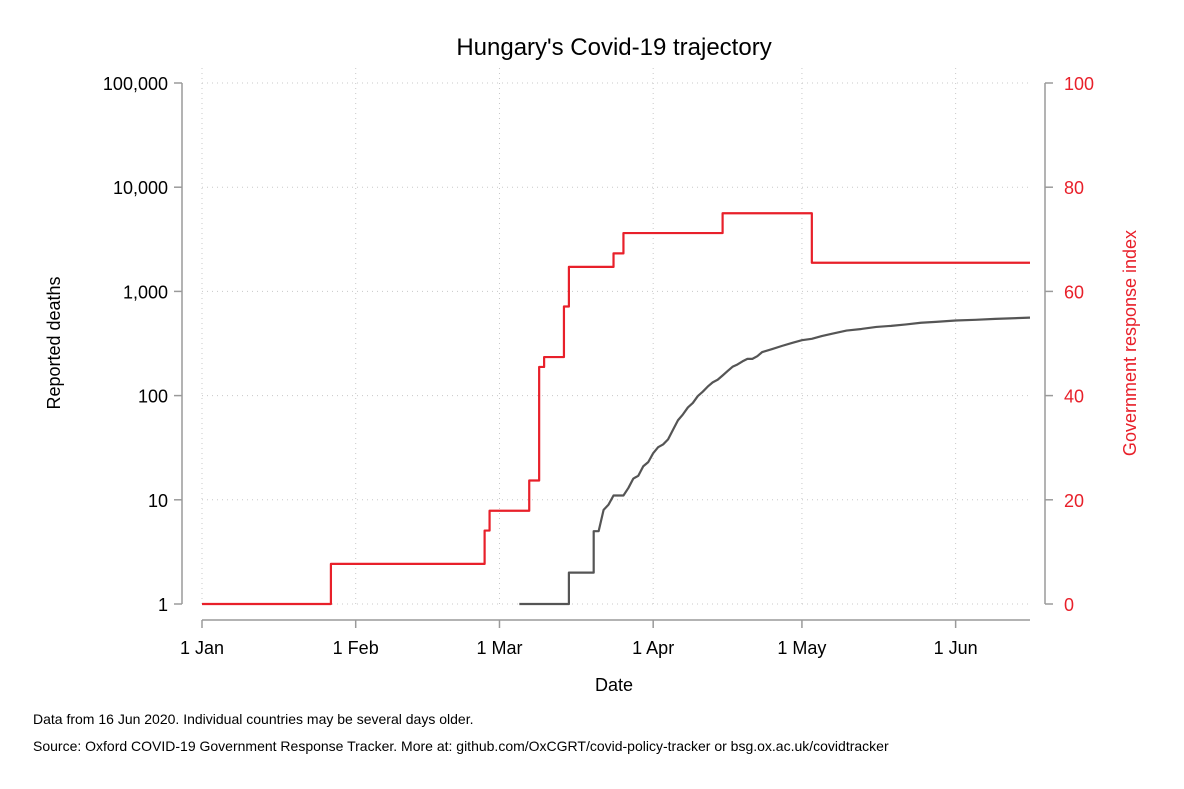 The height and width of the screenshot is (789, 1184). What do you see at coordinates (153, 397) in the screenshot?
I see `left-y-tick-label: 100` at bounding box center [153, 397].